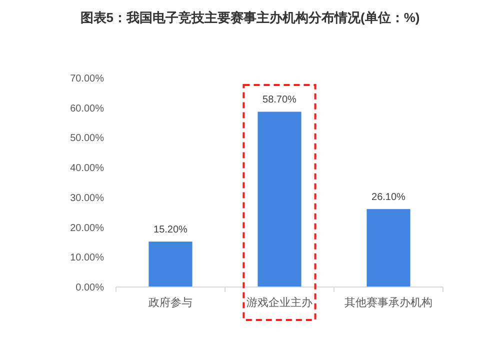 Image resolution: width=500 pixels, height=362 pixels. What do you see at coordinates (87, 79) in the screenshot?
I see `y-tick-label: 70.00%` at bounding box center [87, 79].